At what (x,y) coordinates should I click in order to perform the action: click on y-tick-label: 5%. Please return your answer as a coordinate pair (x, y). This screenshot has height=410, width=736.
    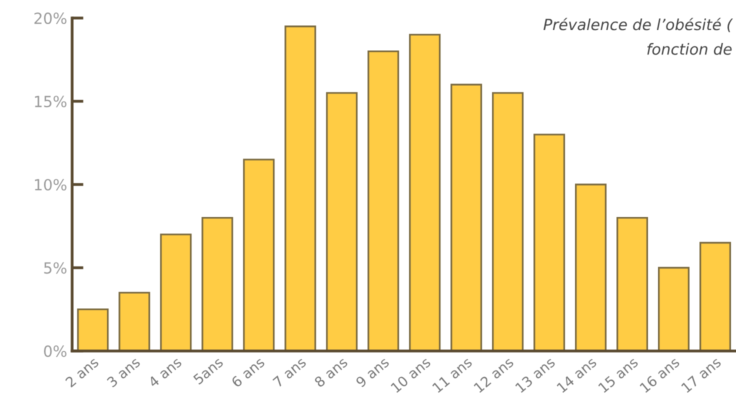
    Looking at the image, I should click on (55, 268).